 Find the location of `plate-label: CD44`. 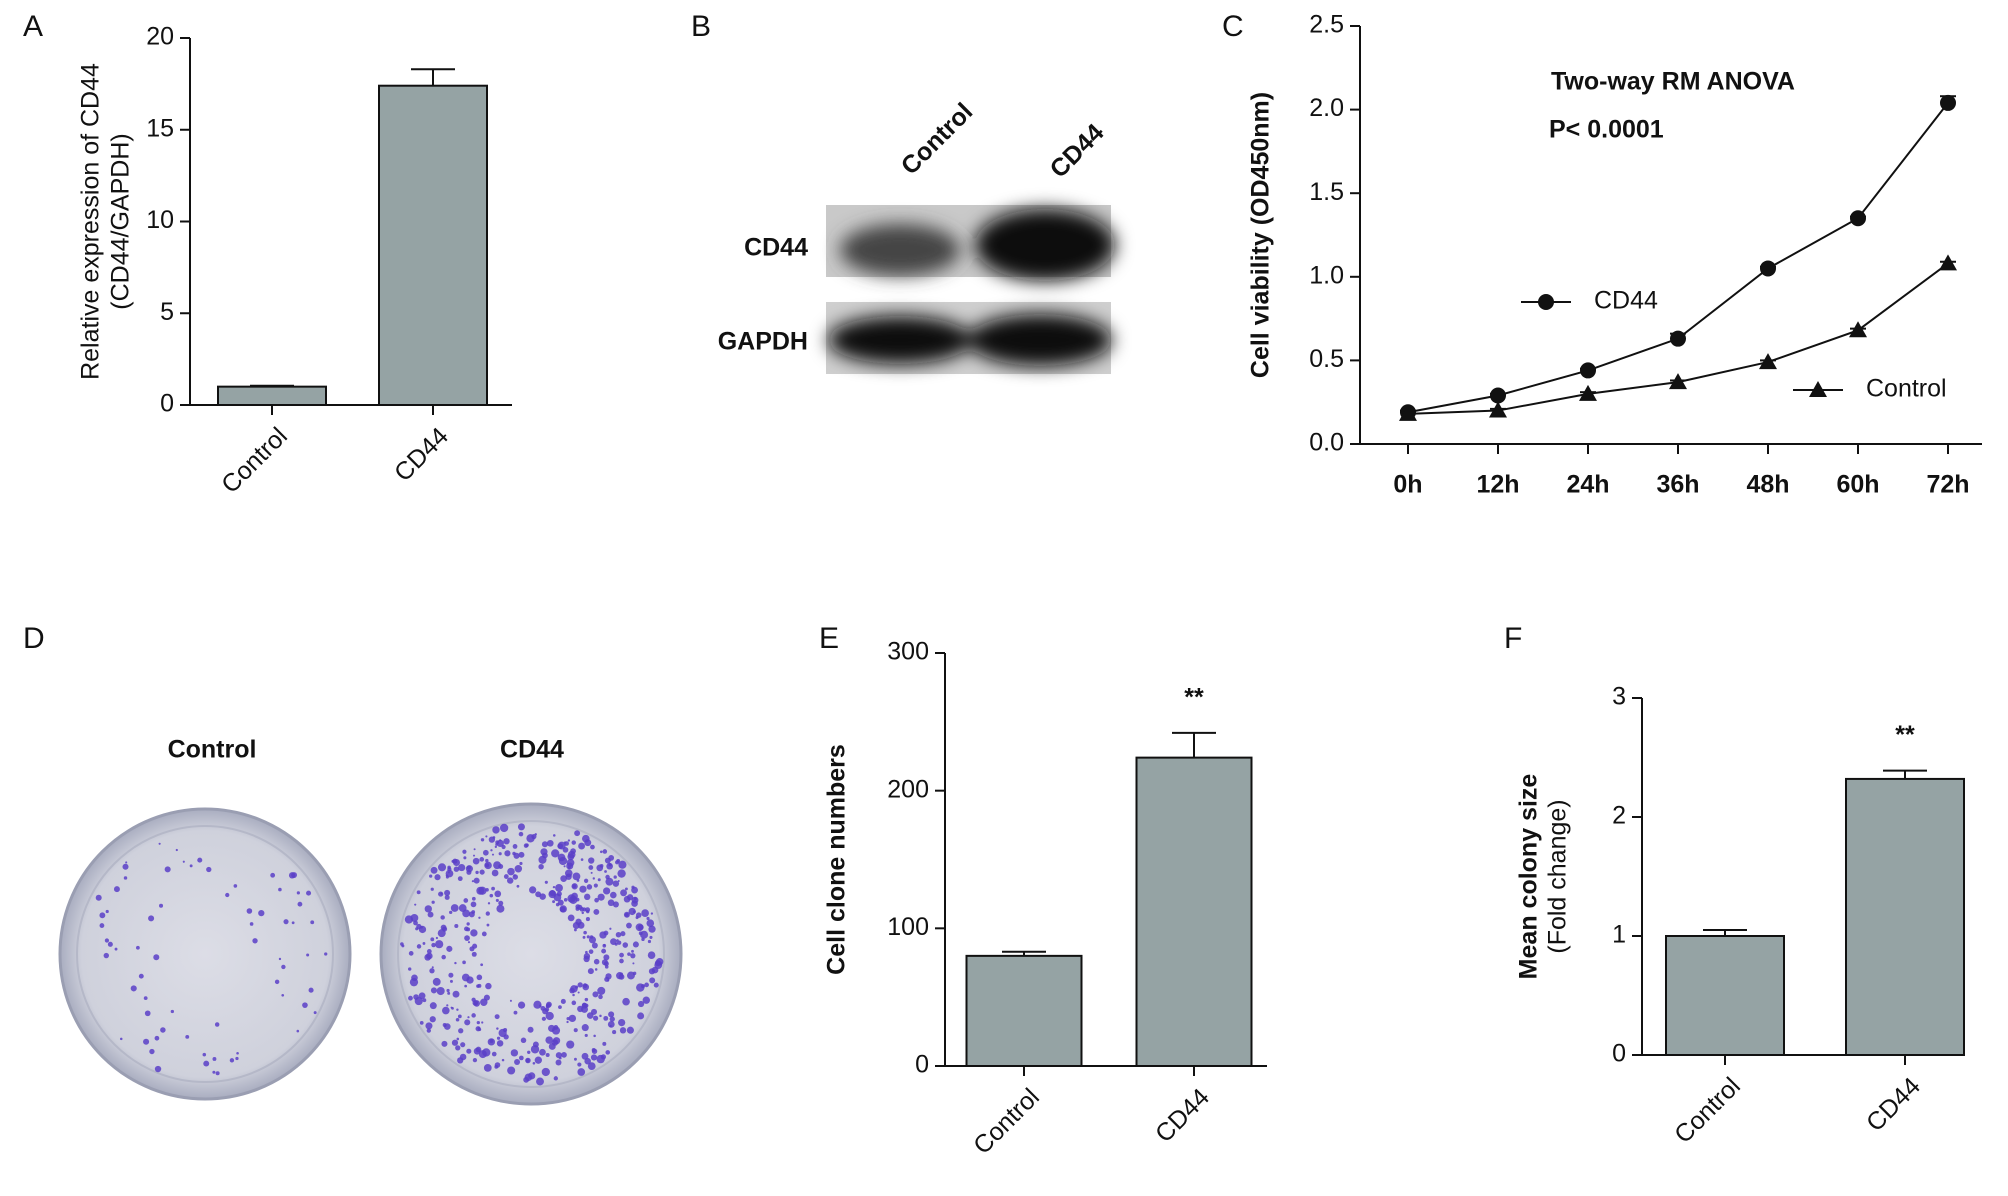

plate-label: CD44 is located at coordinates (532, 750).